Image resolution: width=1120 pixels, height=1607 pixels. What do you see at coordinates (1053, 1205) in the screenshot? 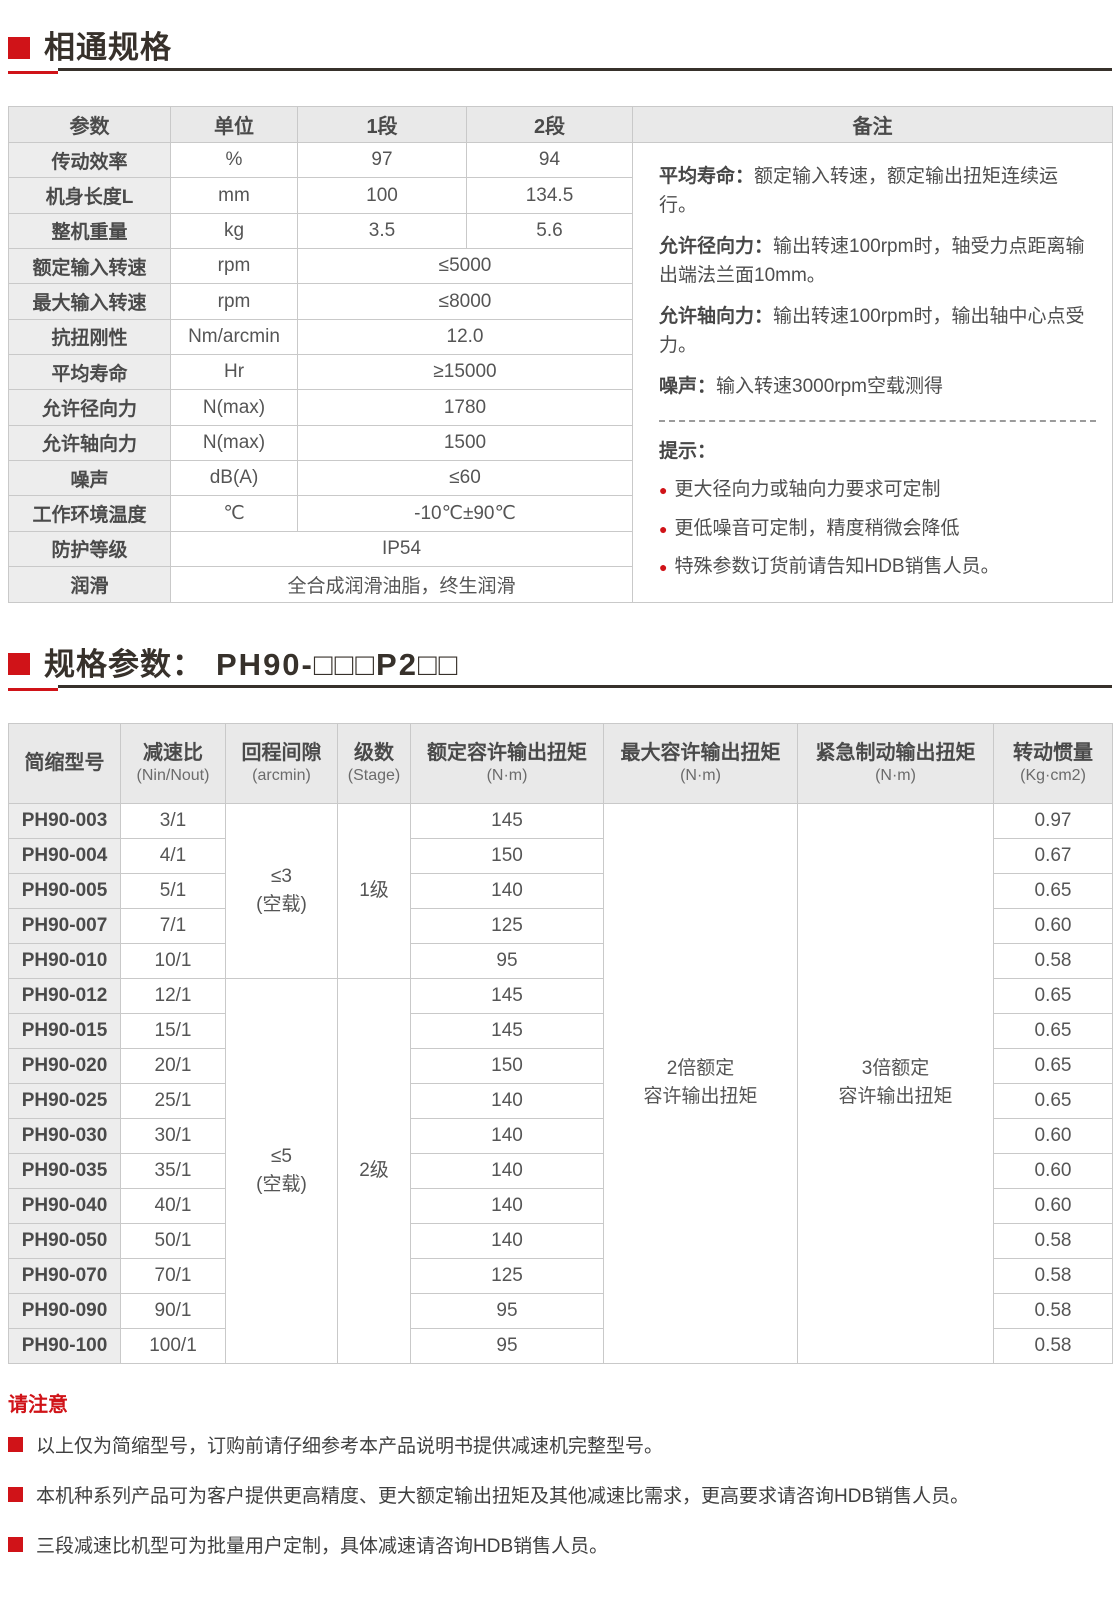
I see `inertia-cell: 0.60` at bounding box center [1053, 1205].